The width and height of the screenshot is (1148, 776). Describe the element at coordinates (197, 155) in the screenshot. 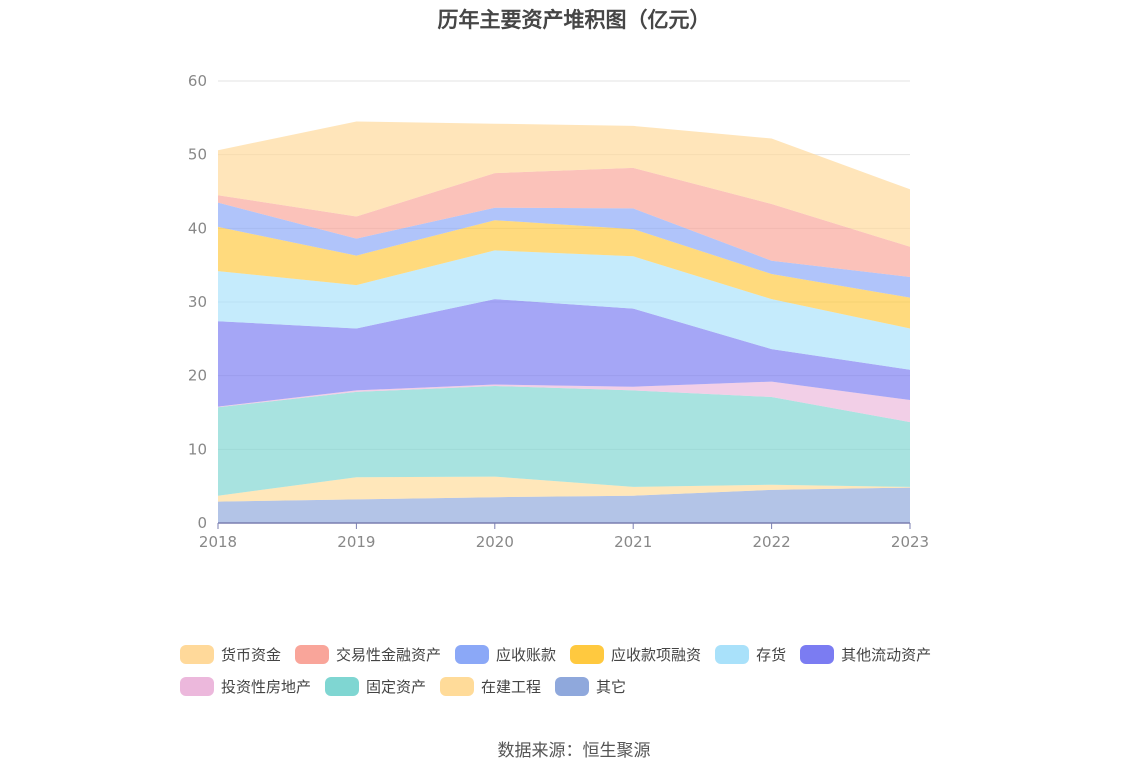

I see `y-tick-label: 50` at that location.